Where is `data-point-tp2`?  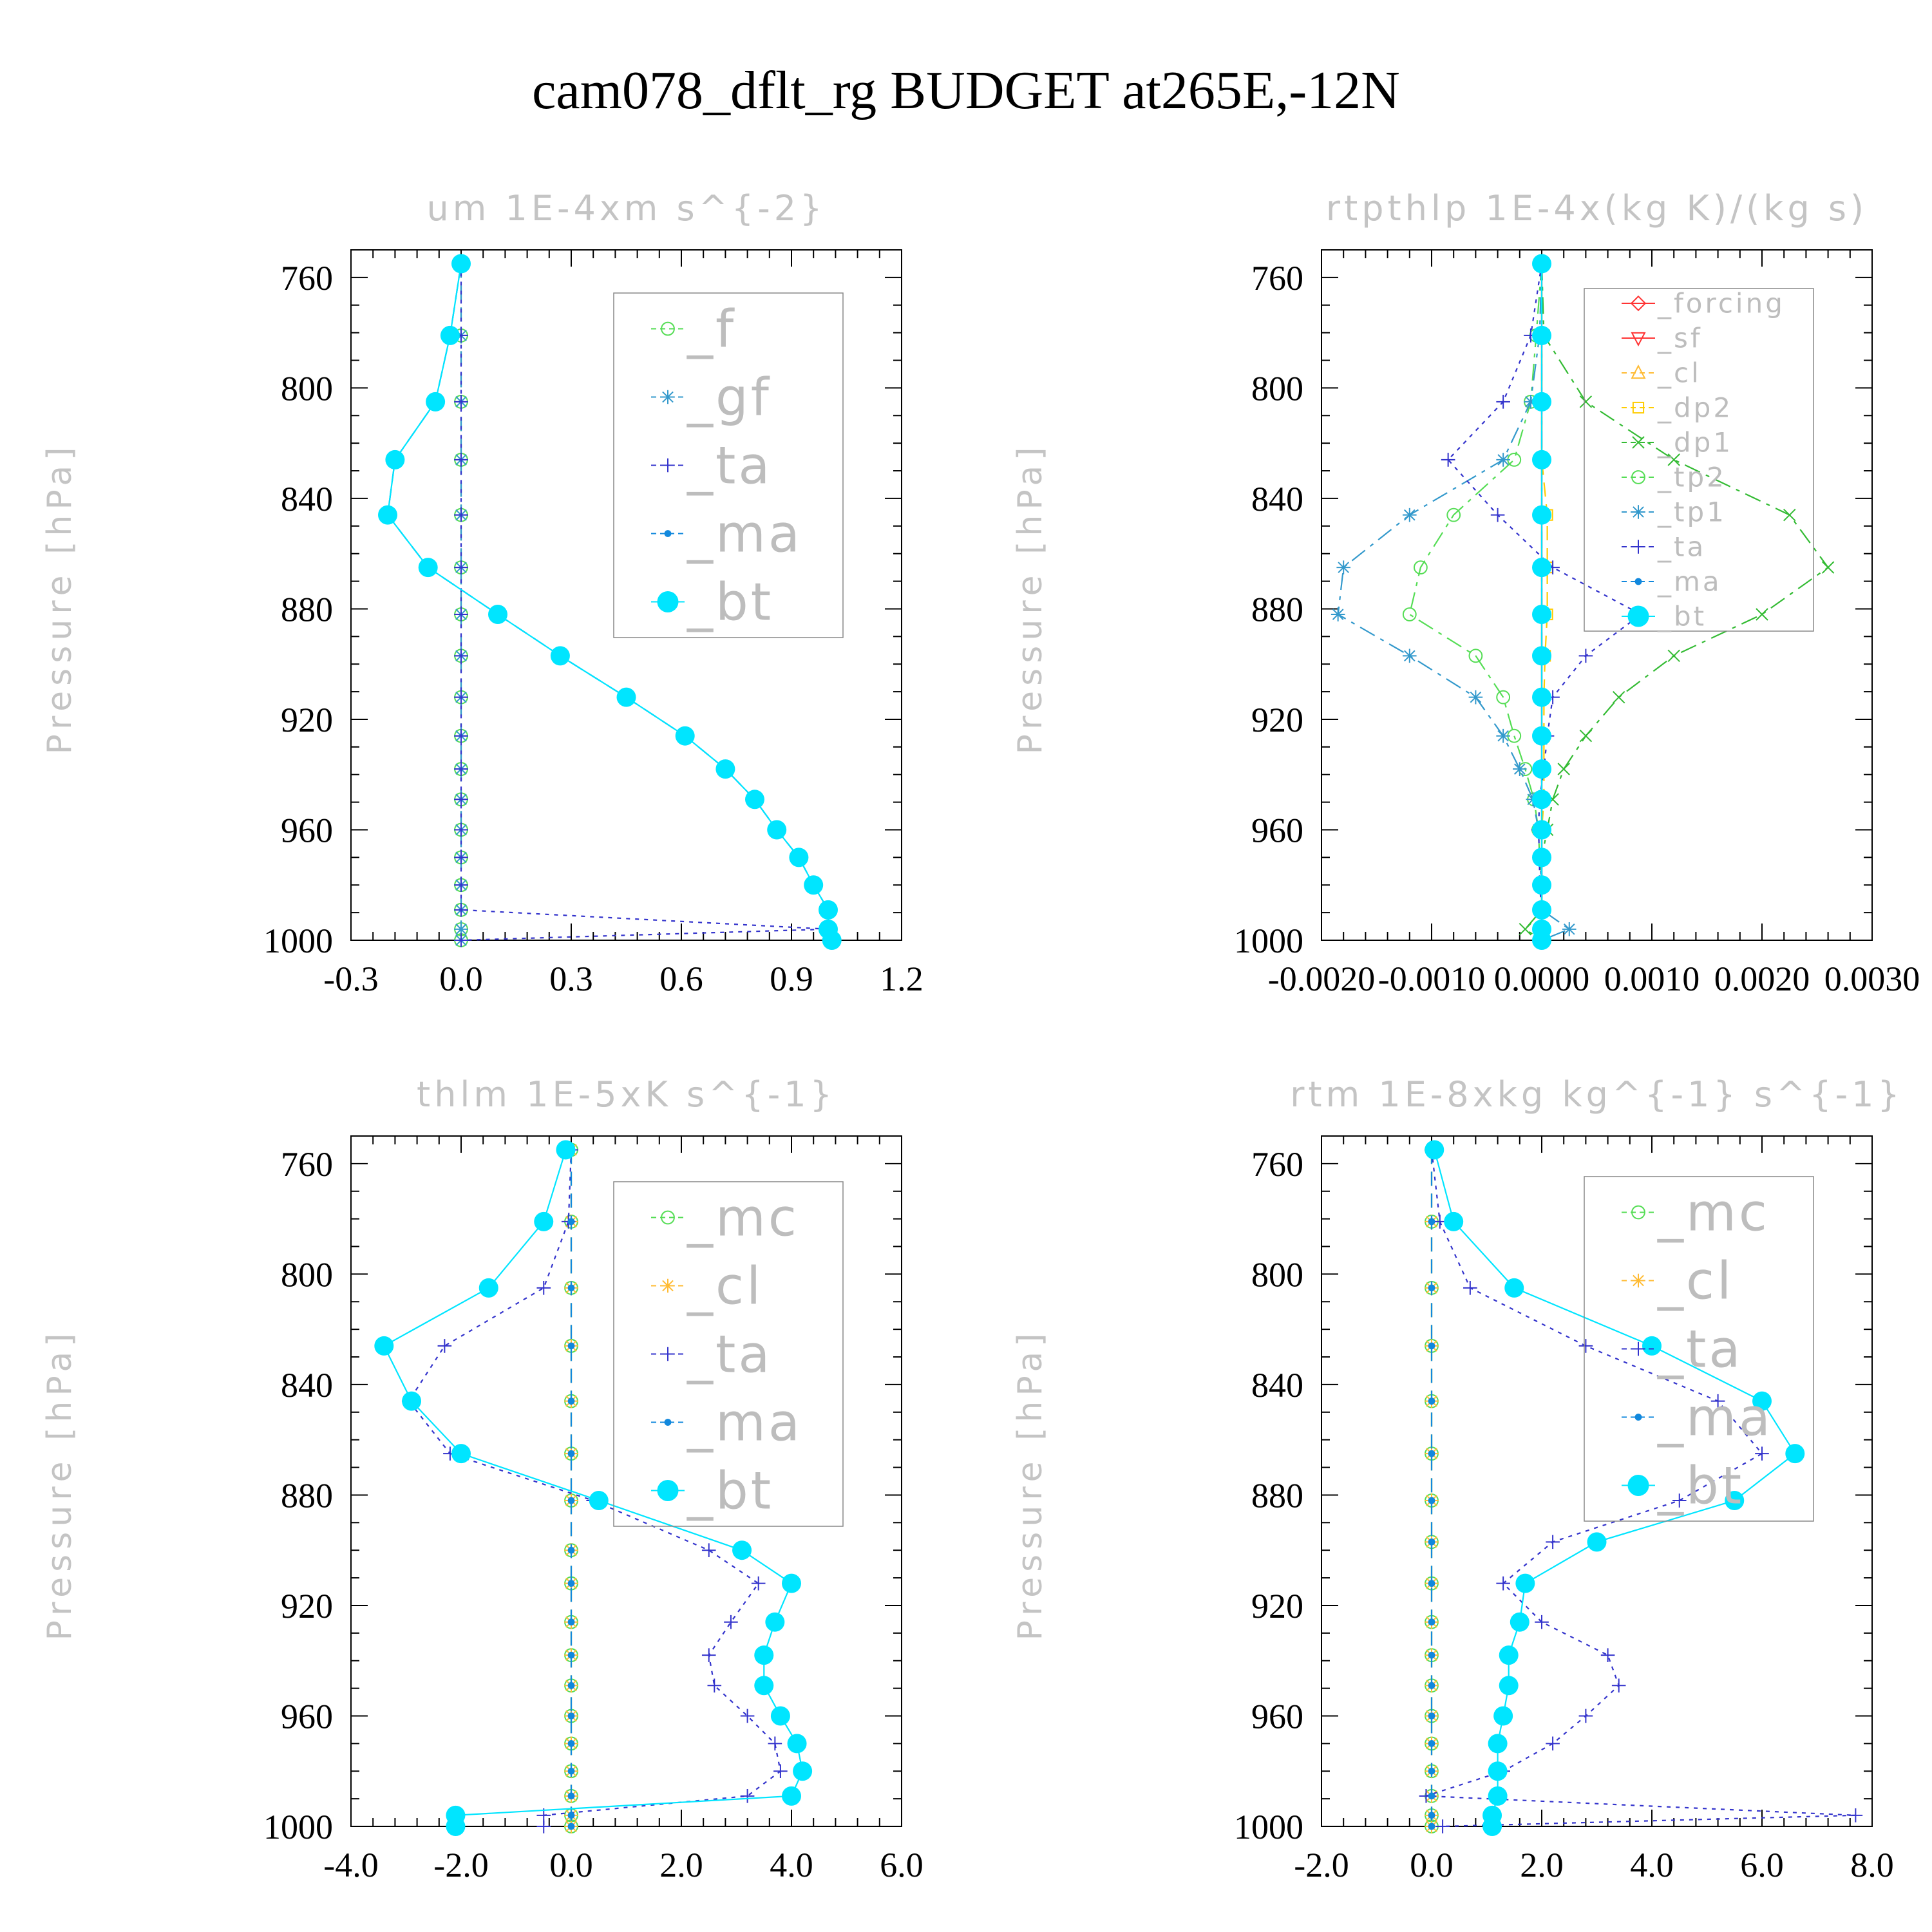
data-point-tp2 is located at coordinates (1475, 656).